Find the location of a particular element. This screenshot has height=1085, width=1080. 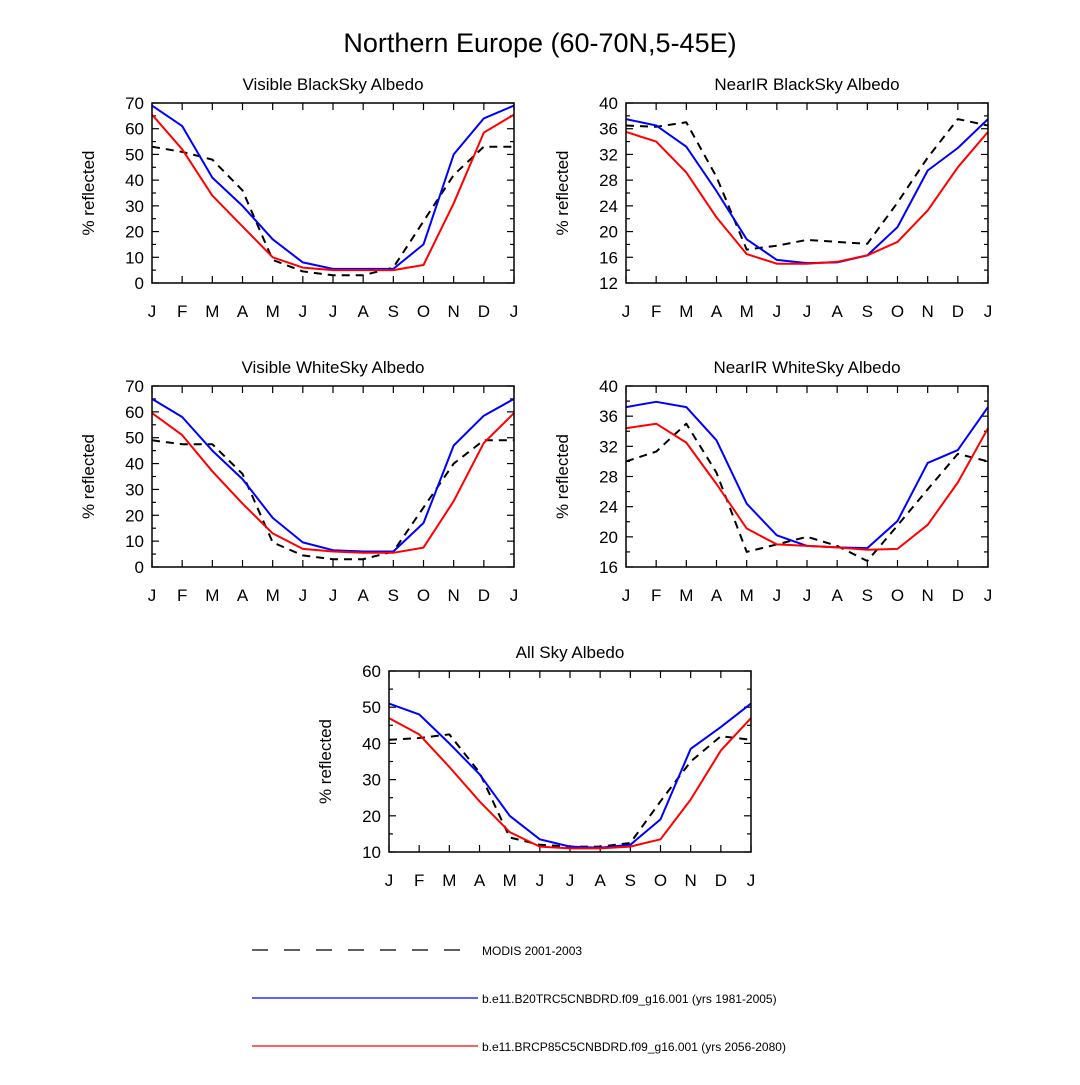

figure-title: Northern Europe (60-70N,5-45E) is located at coordinates (539, 43).